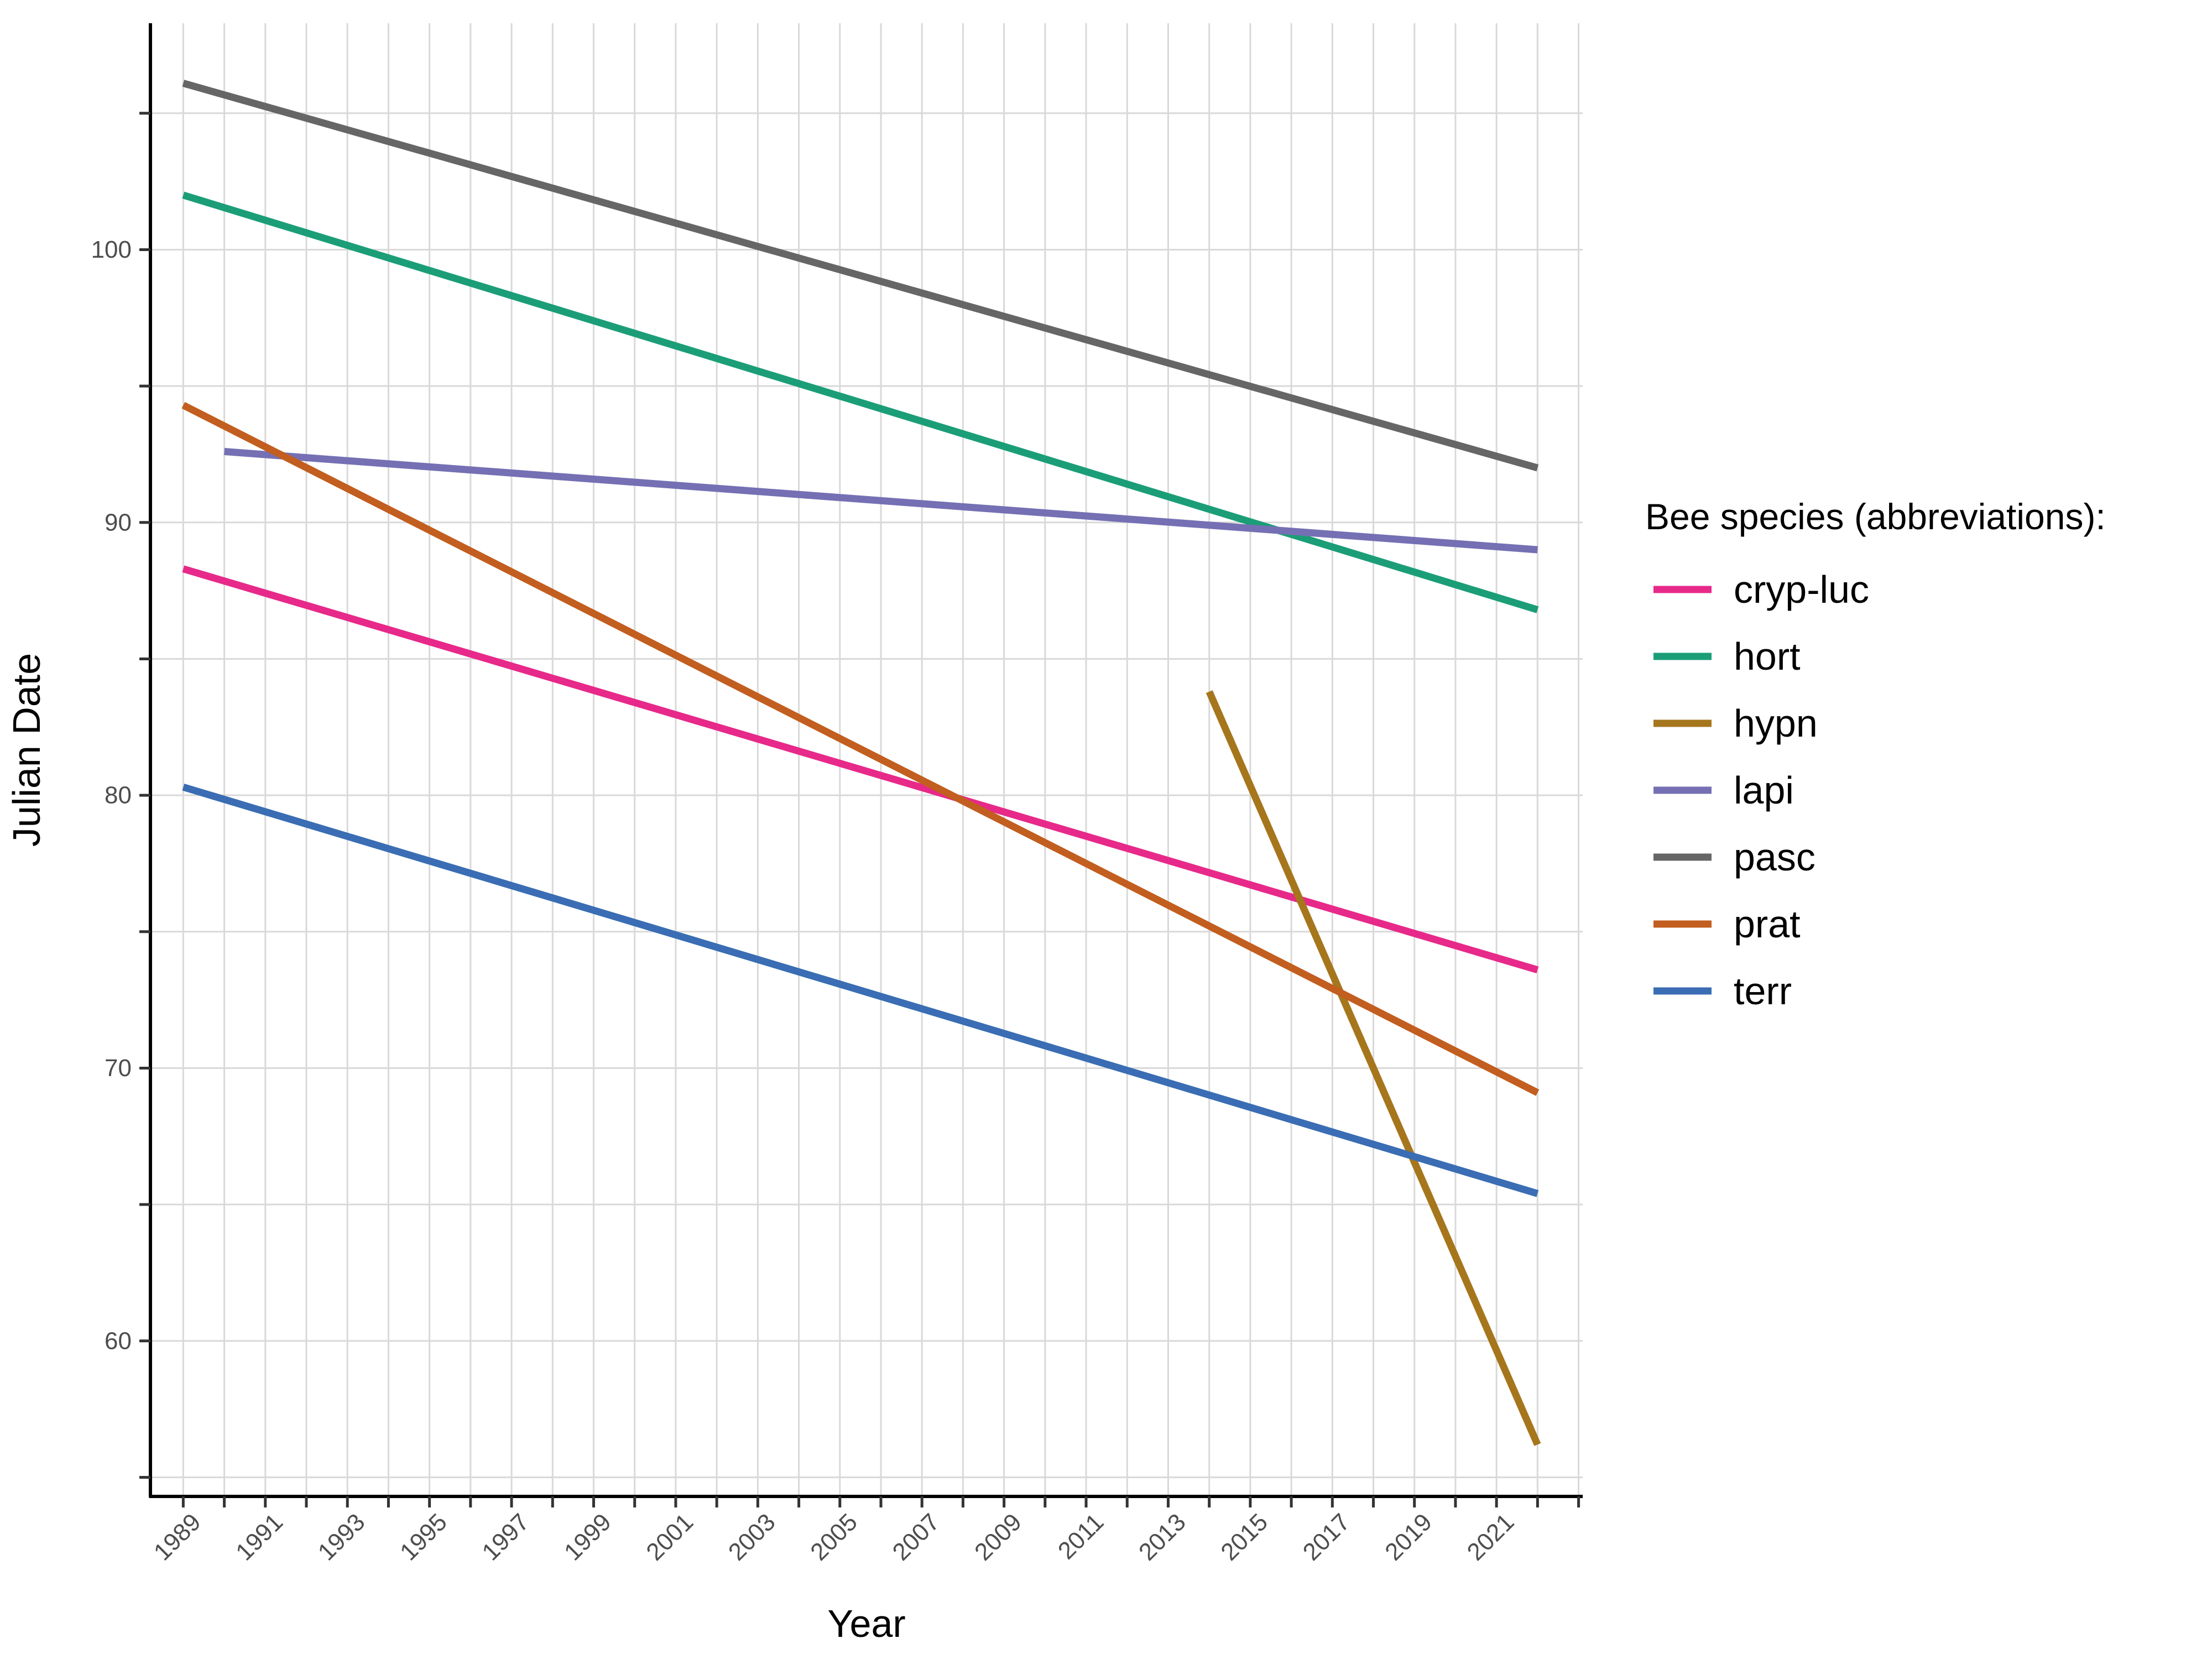 The width and height of the screenshot is (2212, 1659). What do you see at coordinates (111, 250) in the screenshot?
I see `y-tick-label: 100` at bounding box center [111, 250].